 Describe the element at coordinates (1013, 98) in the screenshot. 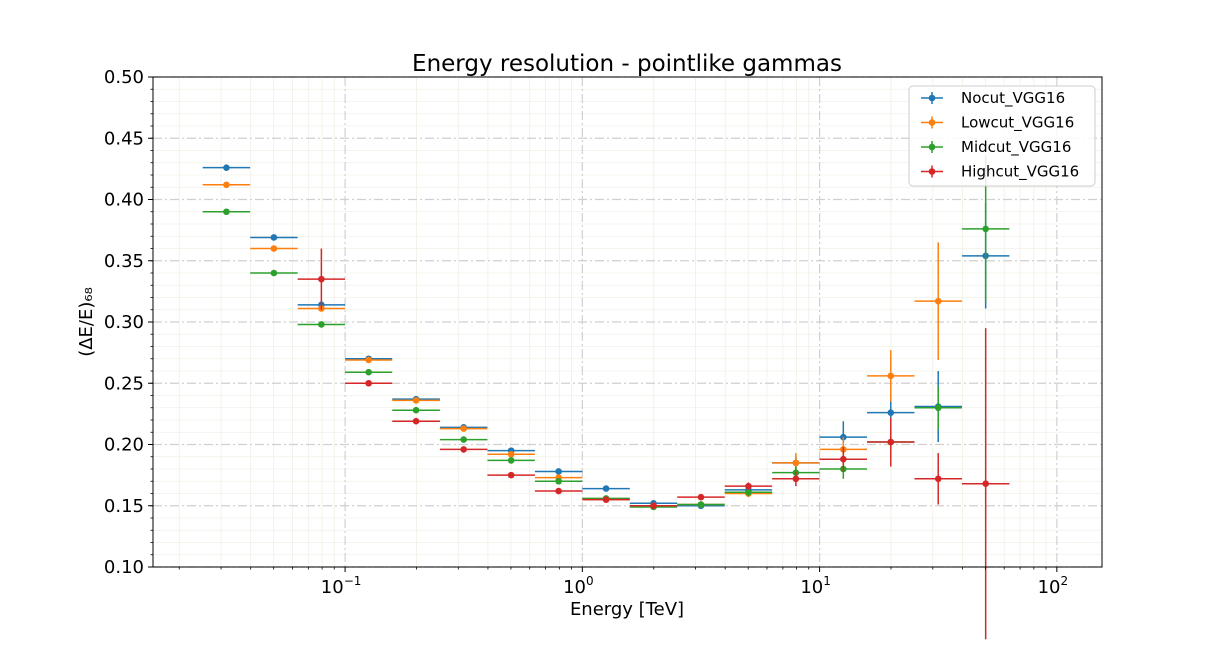

I see `legend-label: Nocut_VGG16` at that location.